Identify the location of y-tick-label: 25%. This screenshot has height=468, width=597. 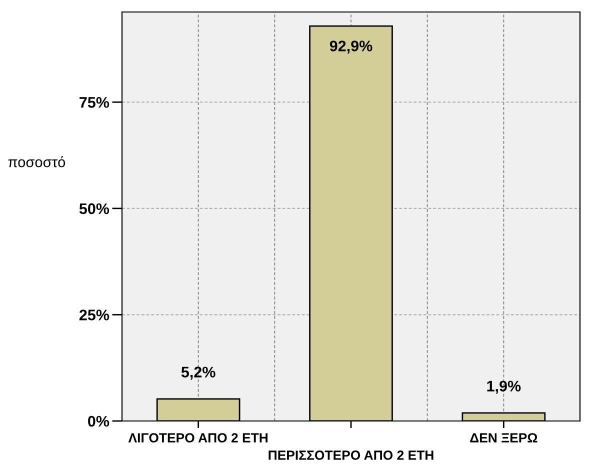
(94, 315).